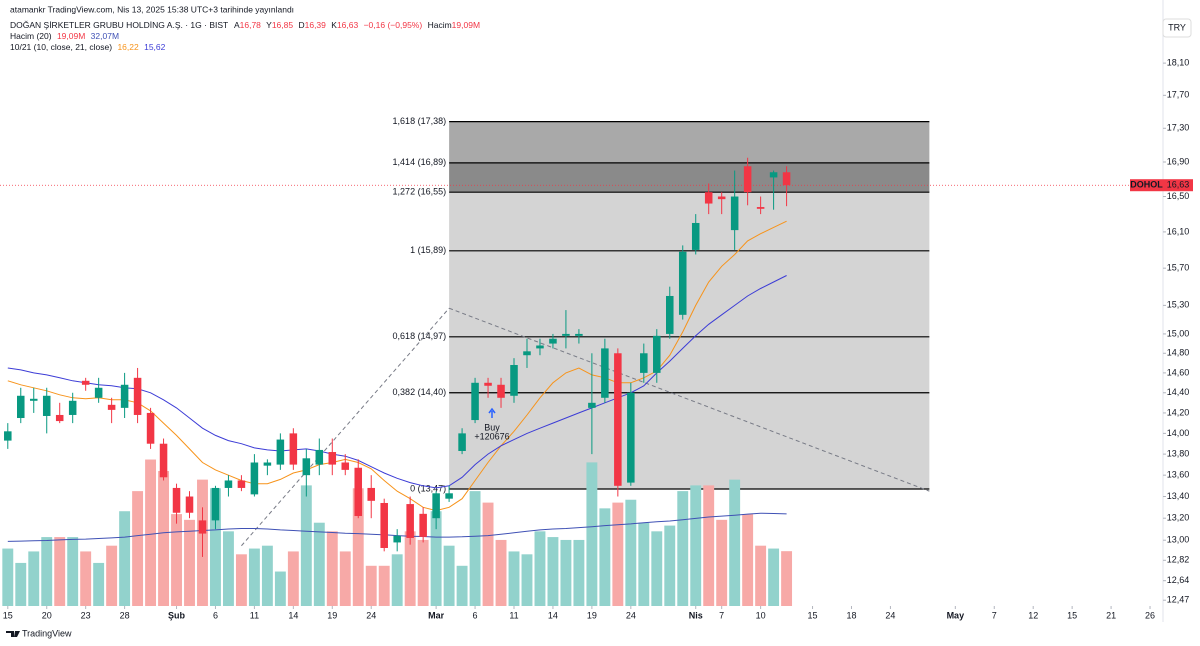 This screenshot has height=646, width=1200. Describe the element at coordinates (125, 615) in the screenshot. I see `x-tick-label: 28` at that location.